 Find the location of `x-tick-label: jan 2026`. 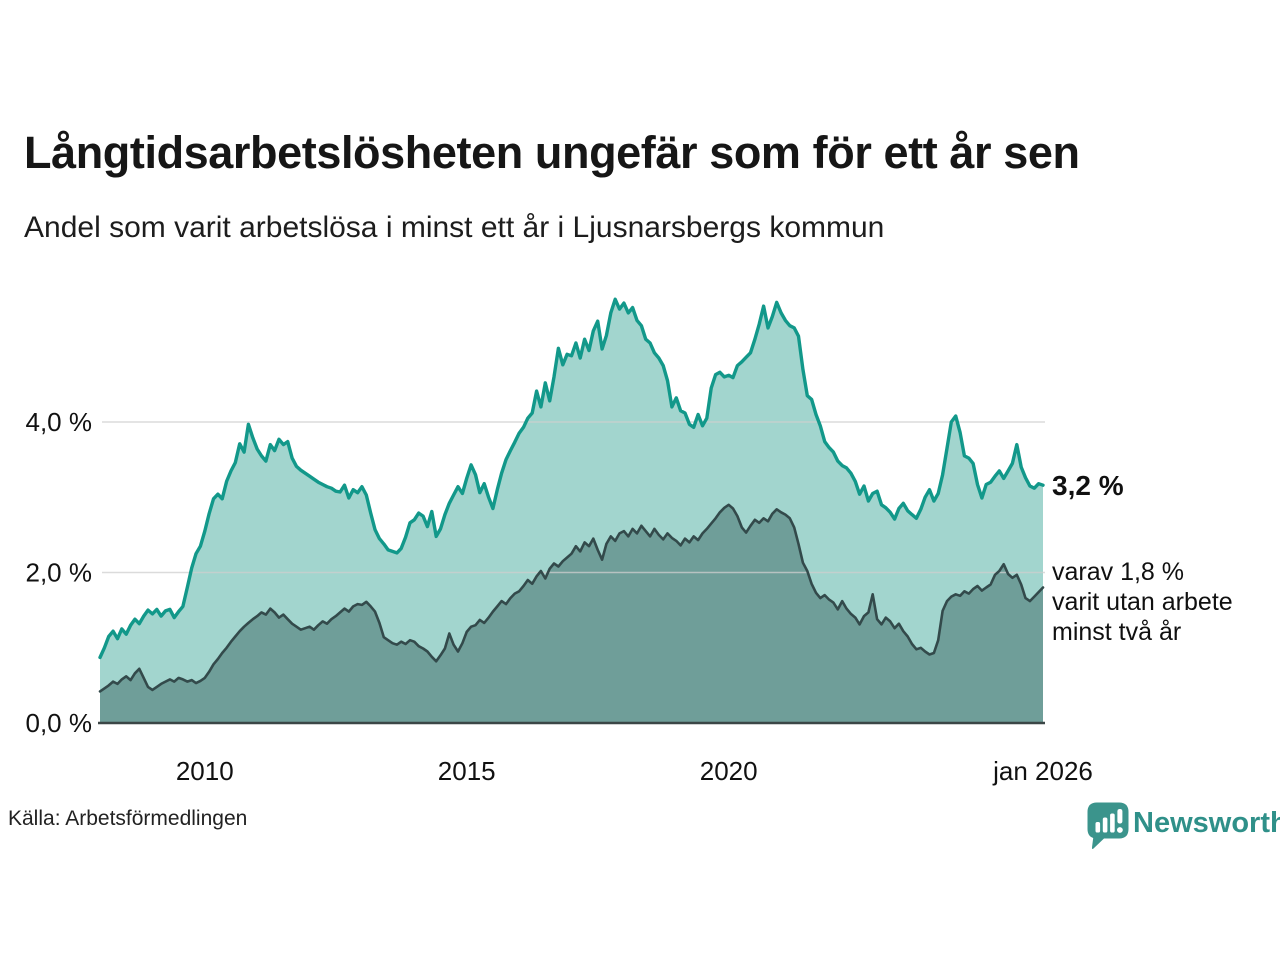

x-tick-label: jan 2026 is located at coordinates (1042, 771).